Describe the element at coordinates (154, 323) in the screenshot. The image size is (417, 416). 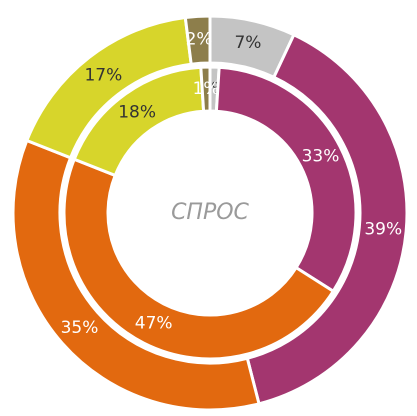
I see `value-label: 47%` at that location.